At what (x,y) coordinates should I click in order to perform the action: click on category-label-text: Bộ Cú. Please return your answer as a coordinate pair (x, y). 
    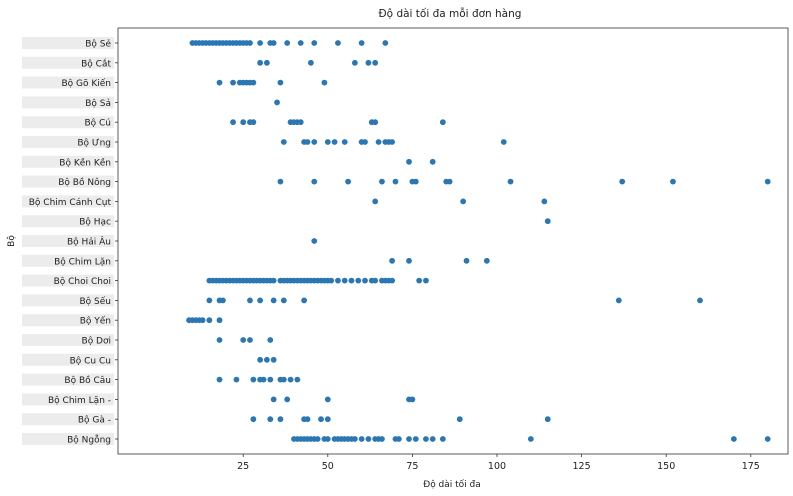
    Looking at the image, I should click on (97, 123).